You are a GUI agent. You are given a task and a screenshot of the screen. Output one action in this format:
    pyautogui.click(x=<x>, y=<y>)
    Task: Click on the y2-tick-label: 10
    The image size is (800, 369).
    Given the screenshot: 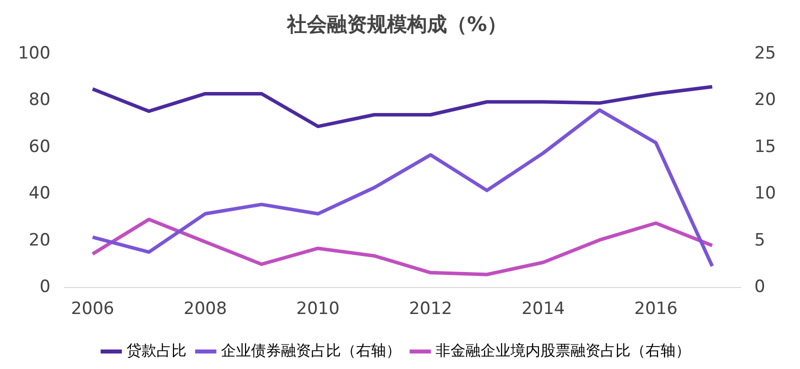 What is the action you would take?
    pyautogui.click(x=765, y=194)
    